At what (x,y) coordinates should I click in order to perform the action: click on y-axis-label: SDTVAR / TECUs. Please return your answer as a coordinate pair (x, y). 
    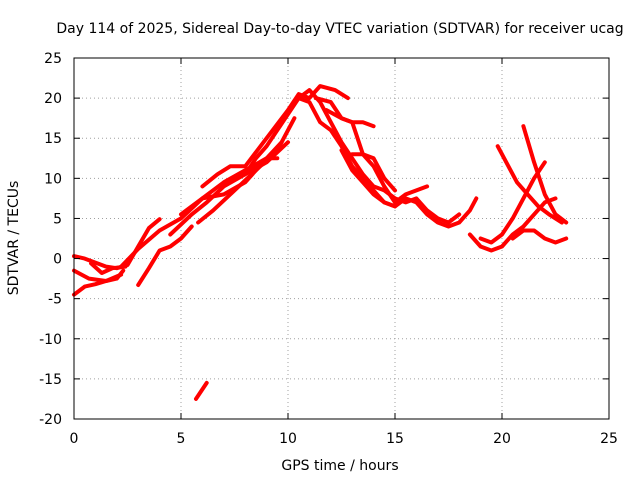
    Looking at the image, I should click on (14, 238).